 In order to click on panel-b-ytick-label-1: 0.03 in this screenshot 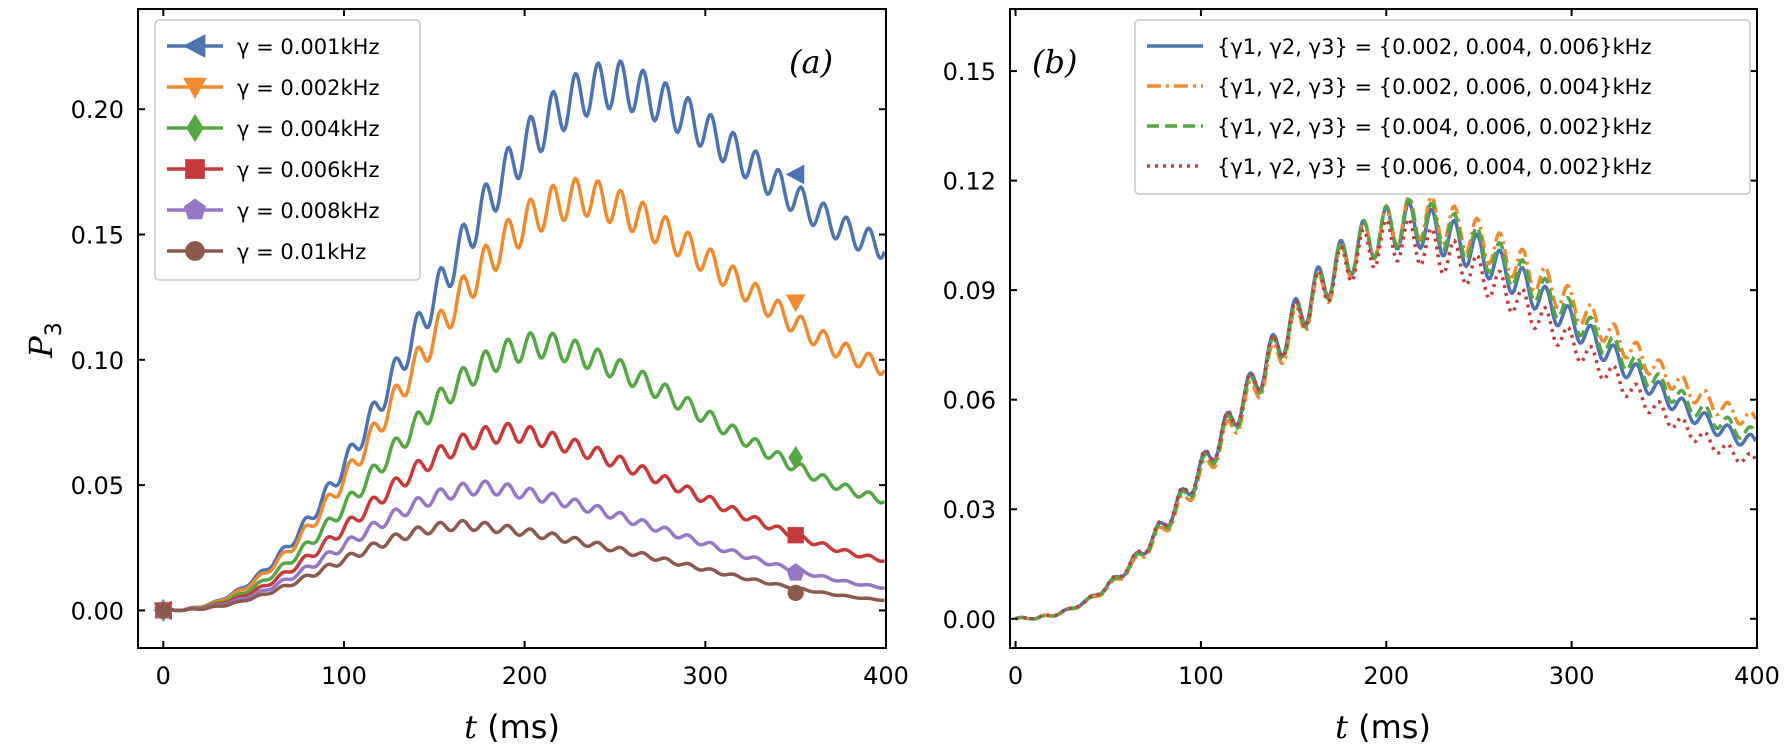, I will do `click(969, 510)`.